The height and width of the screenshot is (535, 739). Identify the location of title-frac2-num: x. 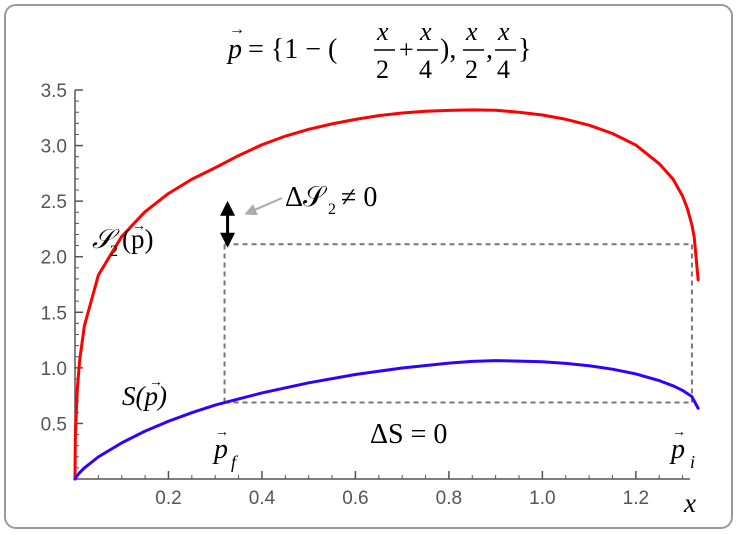
(425, 31).